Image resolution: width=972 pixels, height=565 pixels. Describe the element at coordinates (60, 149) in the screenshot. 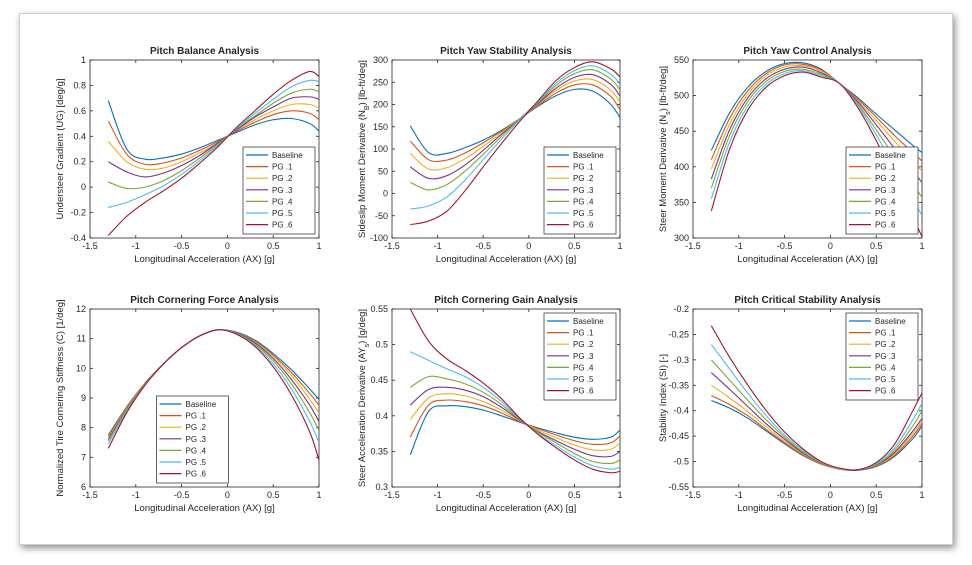

I see `y-axis-label: Understeer Gradient (UG) [deg/g]` at that location.